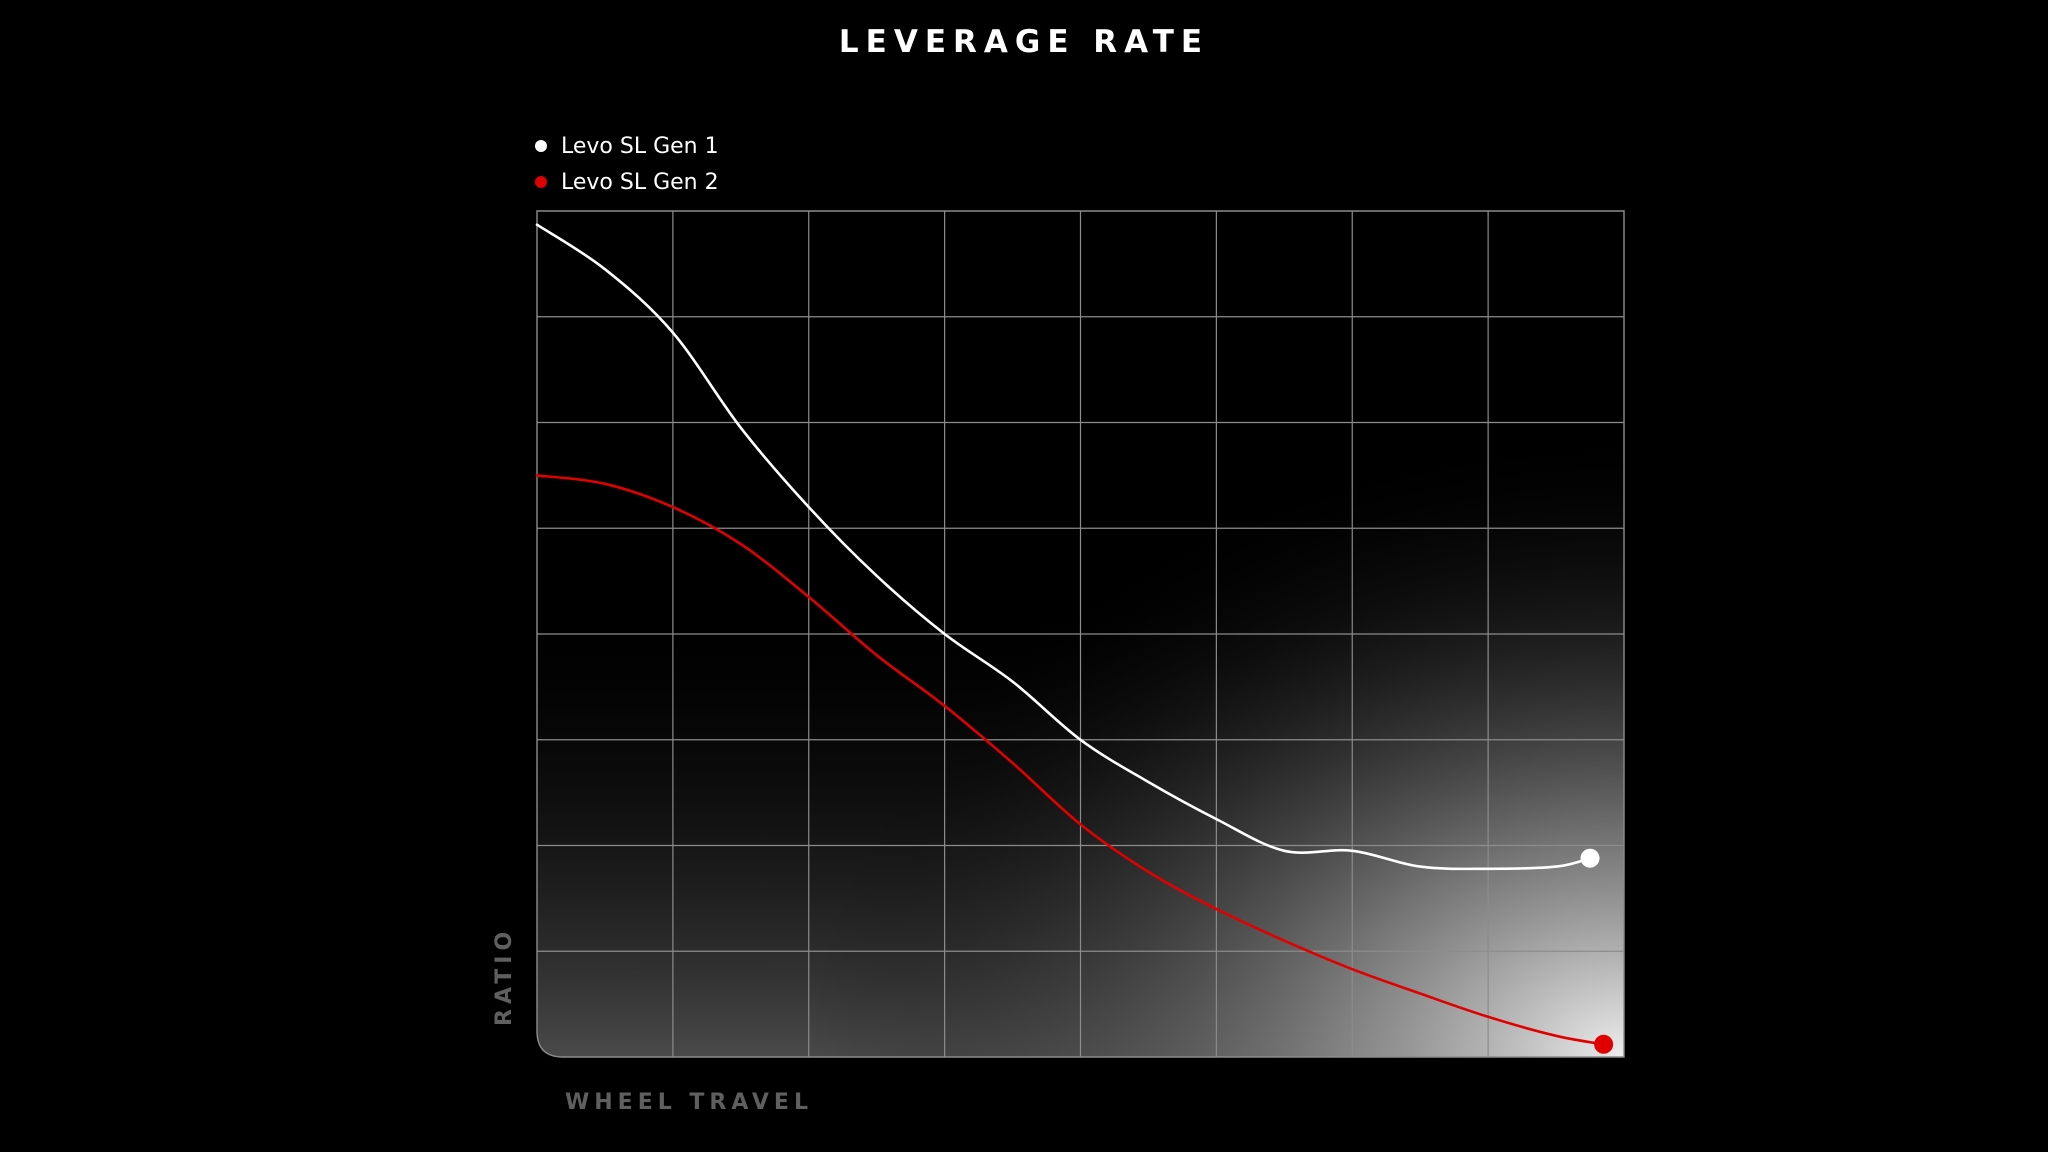  What do you see at coordinates (541, 146) in the screenshot?
I see `legend-marker-gen1` at bounding box center [541, 146].